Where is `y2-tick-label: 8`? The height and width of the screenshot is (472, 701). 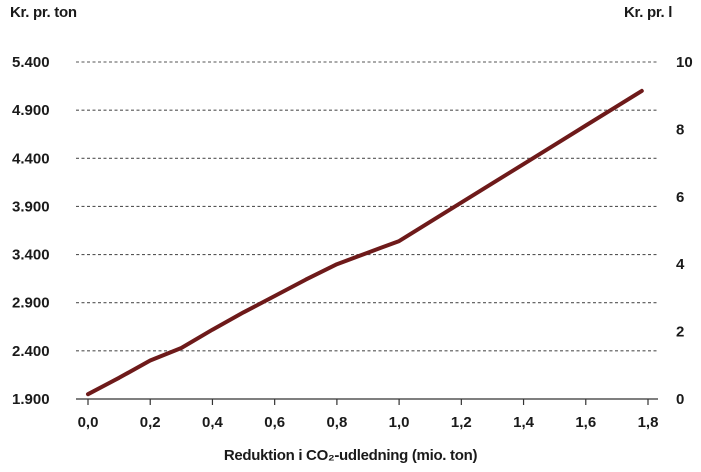 y2-tick-label: 8 is located at coordinates (680, 129).